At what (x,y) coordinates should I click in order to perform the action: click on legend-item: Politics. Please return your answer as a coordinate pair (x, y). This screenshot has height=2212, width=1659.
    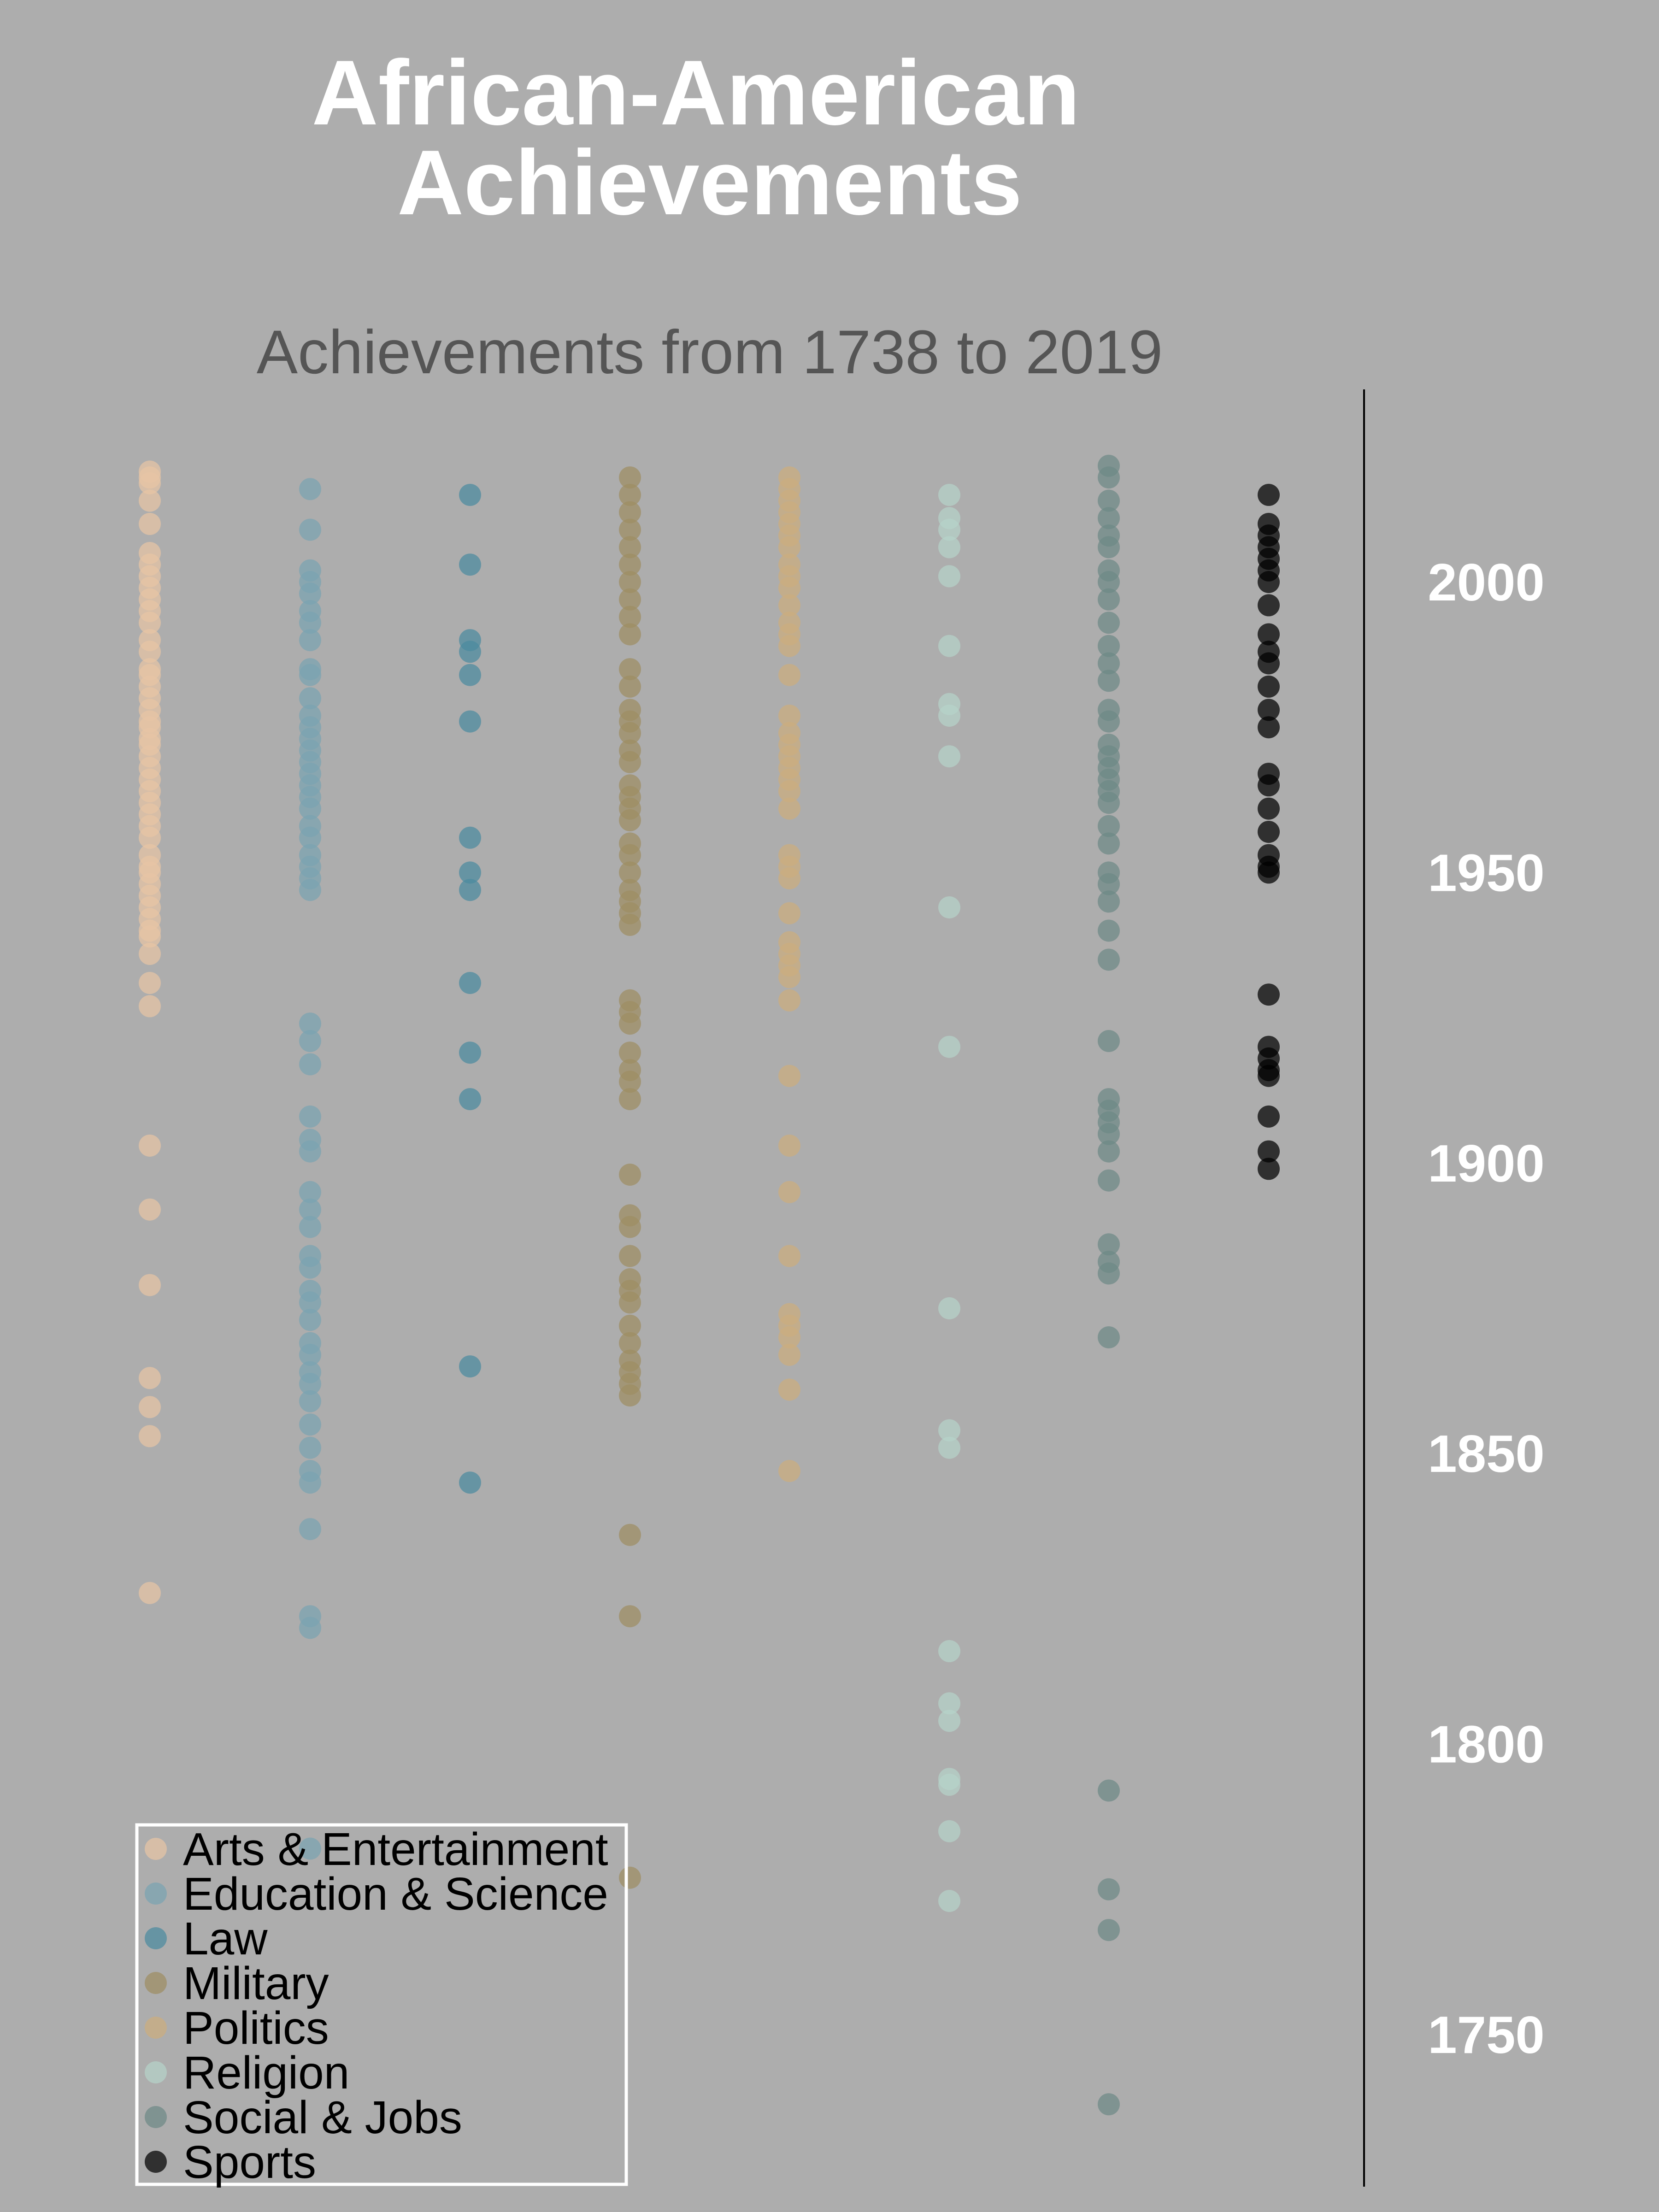
    Looking at the image, I should click on (237, 2028).